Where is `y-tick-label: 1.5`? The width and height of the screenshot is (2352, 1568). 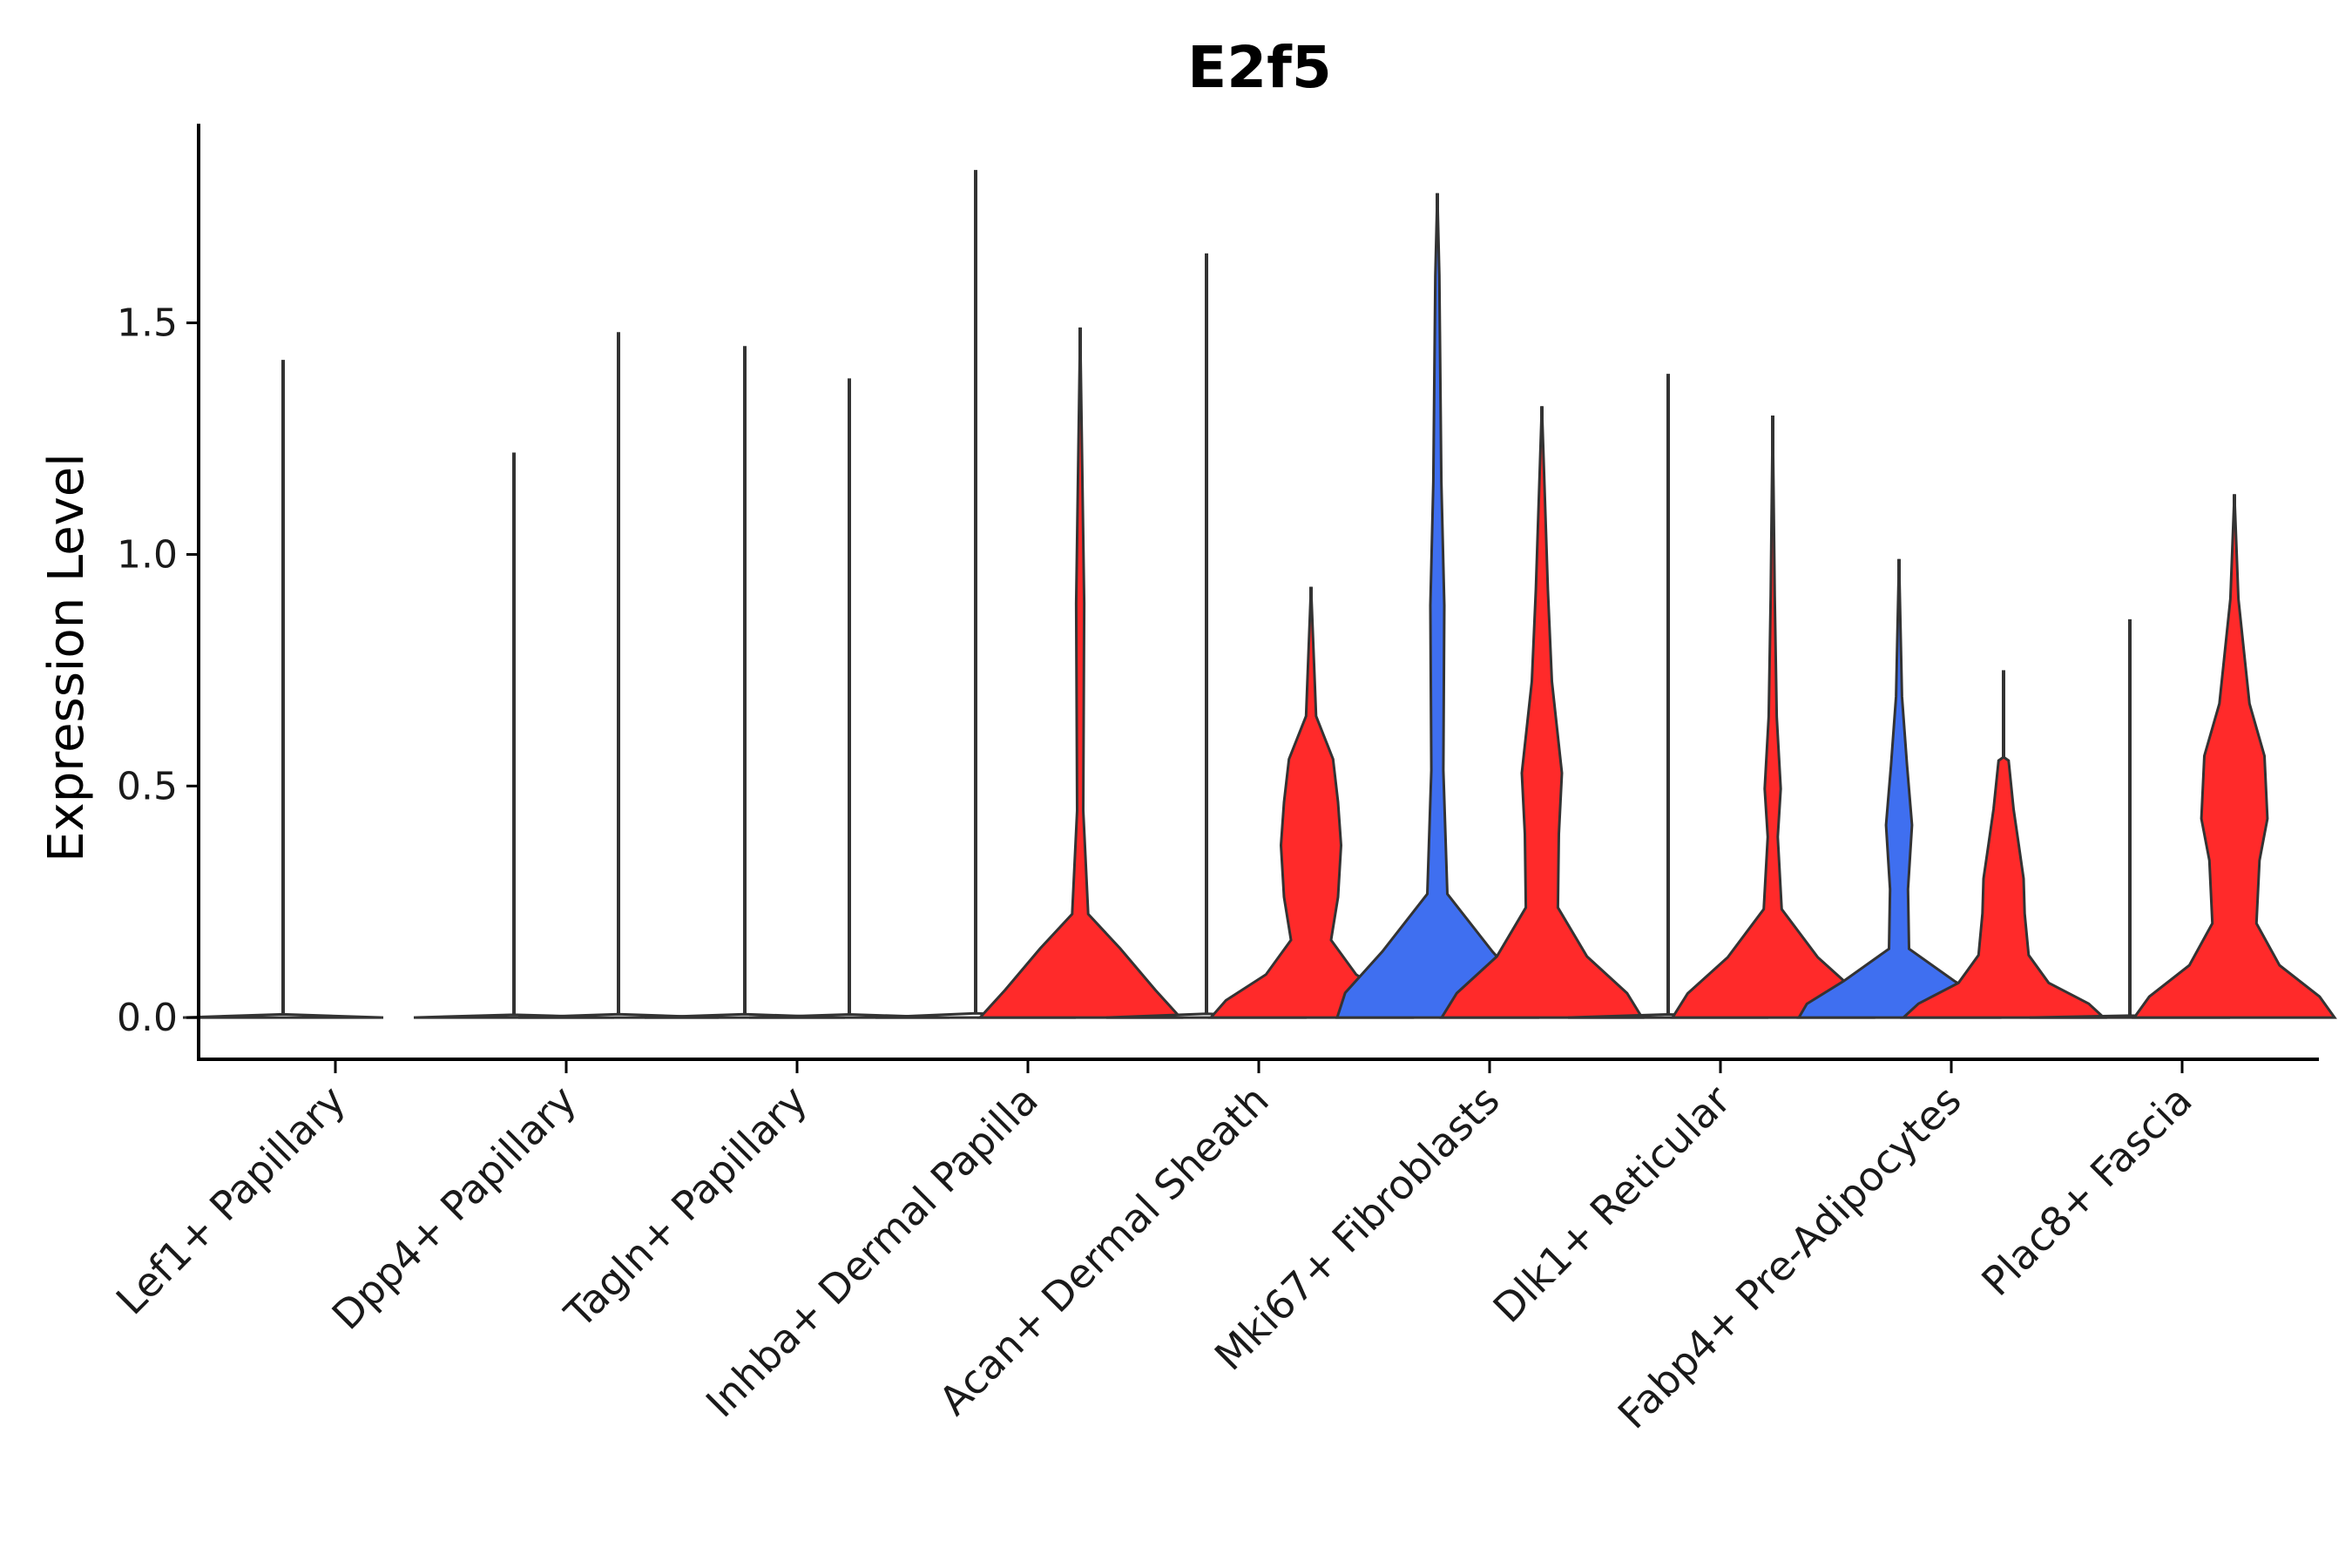
y-tick-label: 1.5 is located at coordinates (147, 324).